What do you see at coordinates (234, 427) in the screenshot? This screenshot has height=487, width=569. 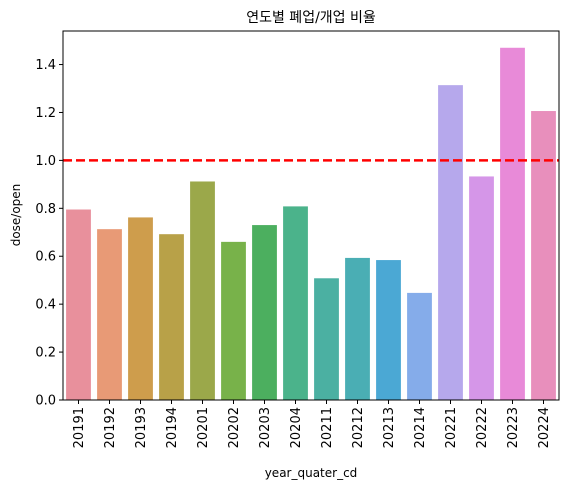 I see `x-tick-label: 20202` at bounding box center [234, 427].